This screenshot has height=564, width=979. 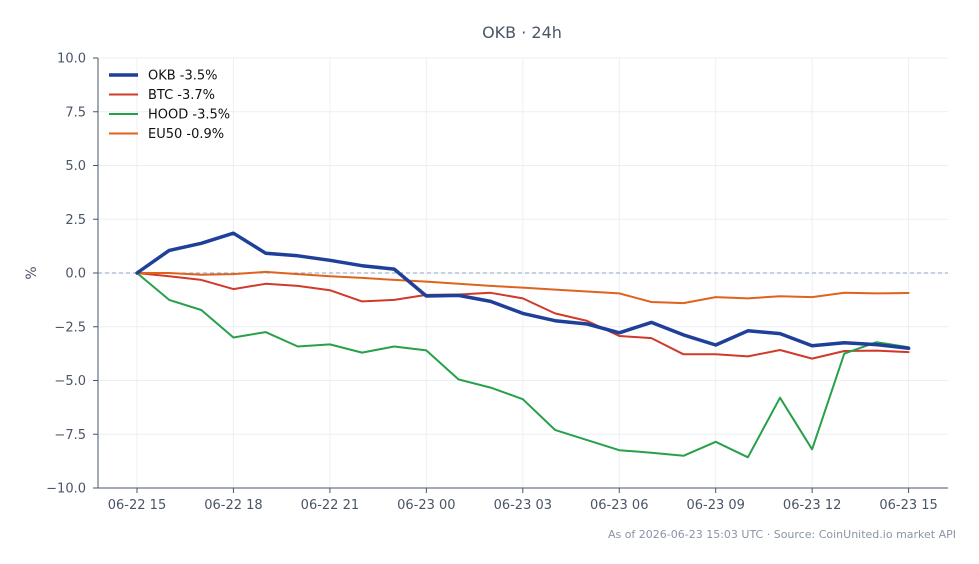 I want to click on x-tick-label: 06-23 15, so click(x=908, y=505).